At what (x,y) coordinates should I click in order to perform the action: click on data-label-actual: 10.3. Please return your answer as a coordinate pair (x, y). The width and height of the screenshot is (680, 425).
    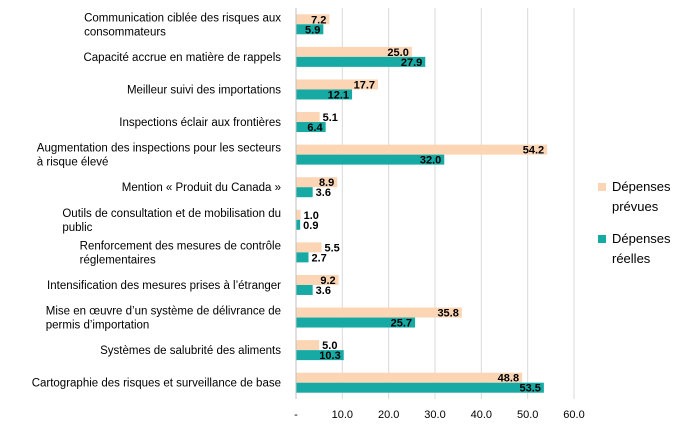
    Looking at the image, I should click on (329, 356).